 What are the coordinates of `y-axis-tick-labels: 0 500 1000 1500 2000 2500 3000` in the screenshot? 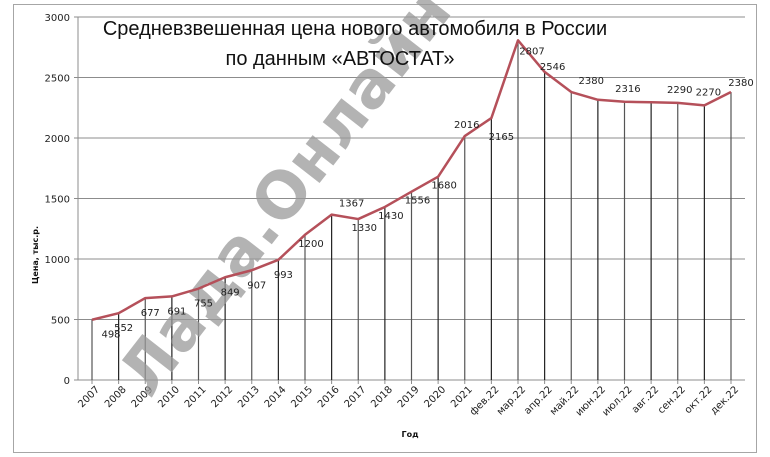 It's located at (57, 200).